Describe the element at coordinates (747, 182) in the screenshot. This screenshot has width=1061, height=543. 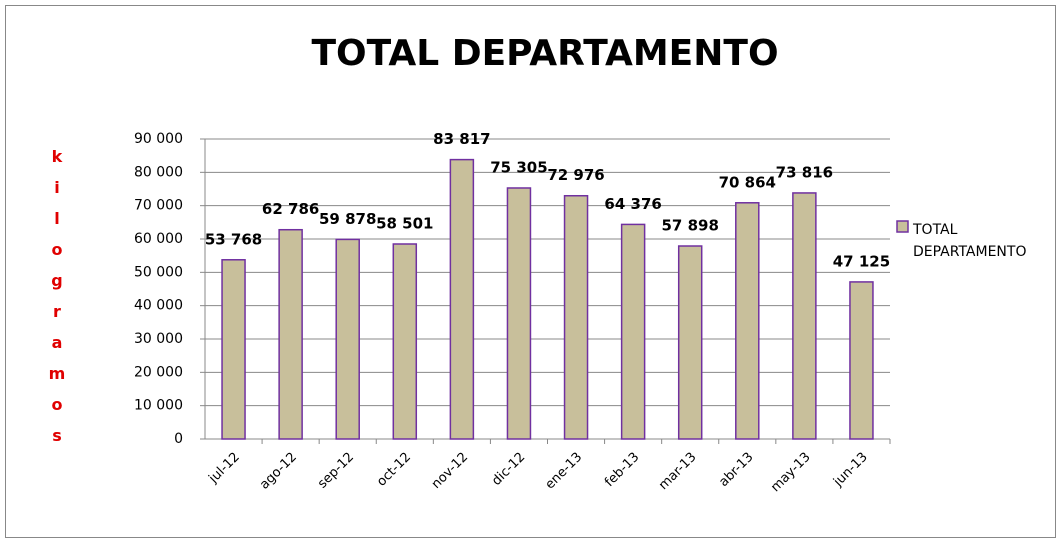
I see `data-label: 70 864` at that location.